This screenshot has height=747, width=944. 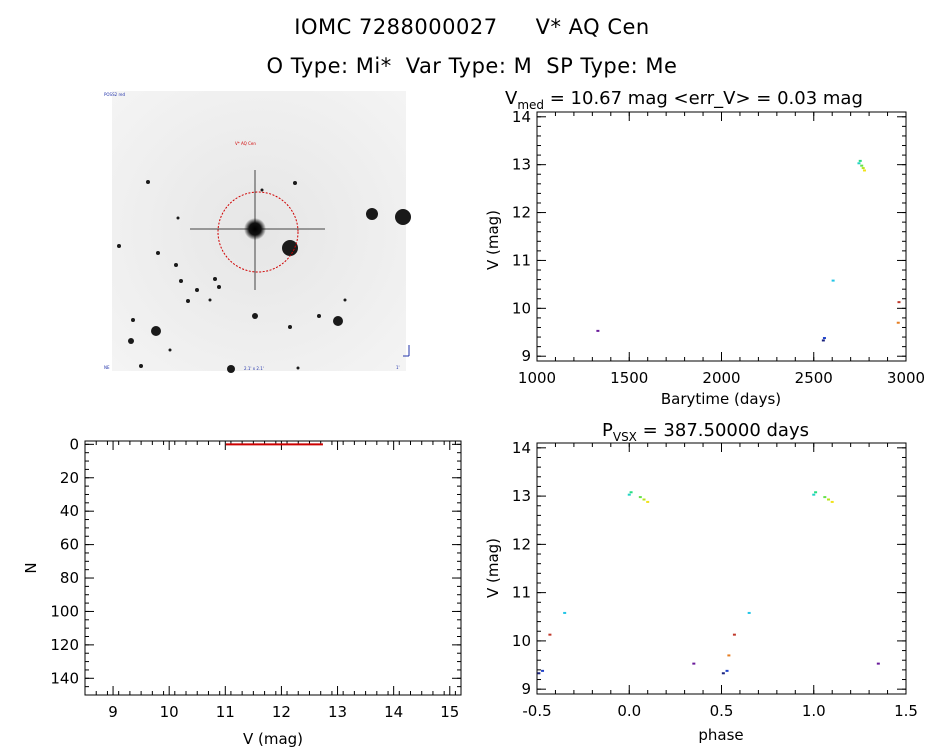 What do you see at coordinates (493, 568) in the screenshot?
I see `phased-ylabel: V (mag)` at bounding box center [493, 568].